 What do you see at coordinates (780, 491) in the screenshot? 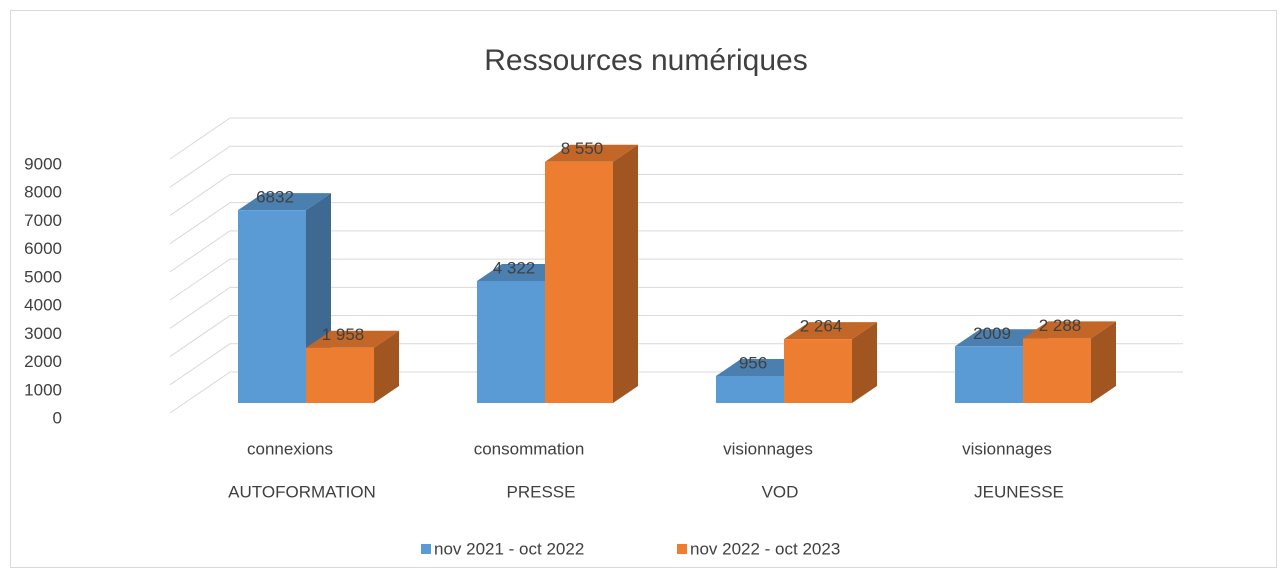
I see `x-group-label: VOD` at bounding box center [780, 491].